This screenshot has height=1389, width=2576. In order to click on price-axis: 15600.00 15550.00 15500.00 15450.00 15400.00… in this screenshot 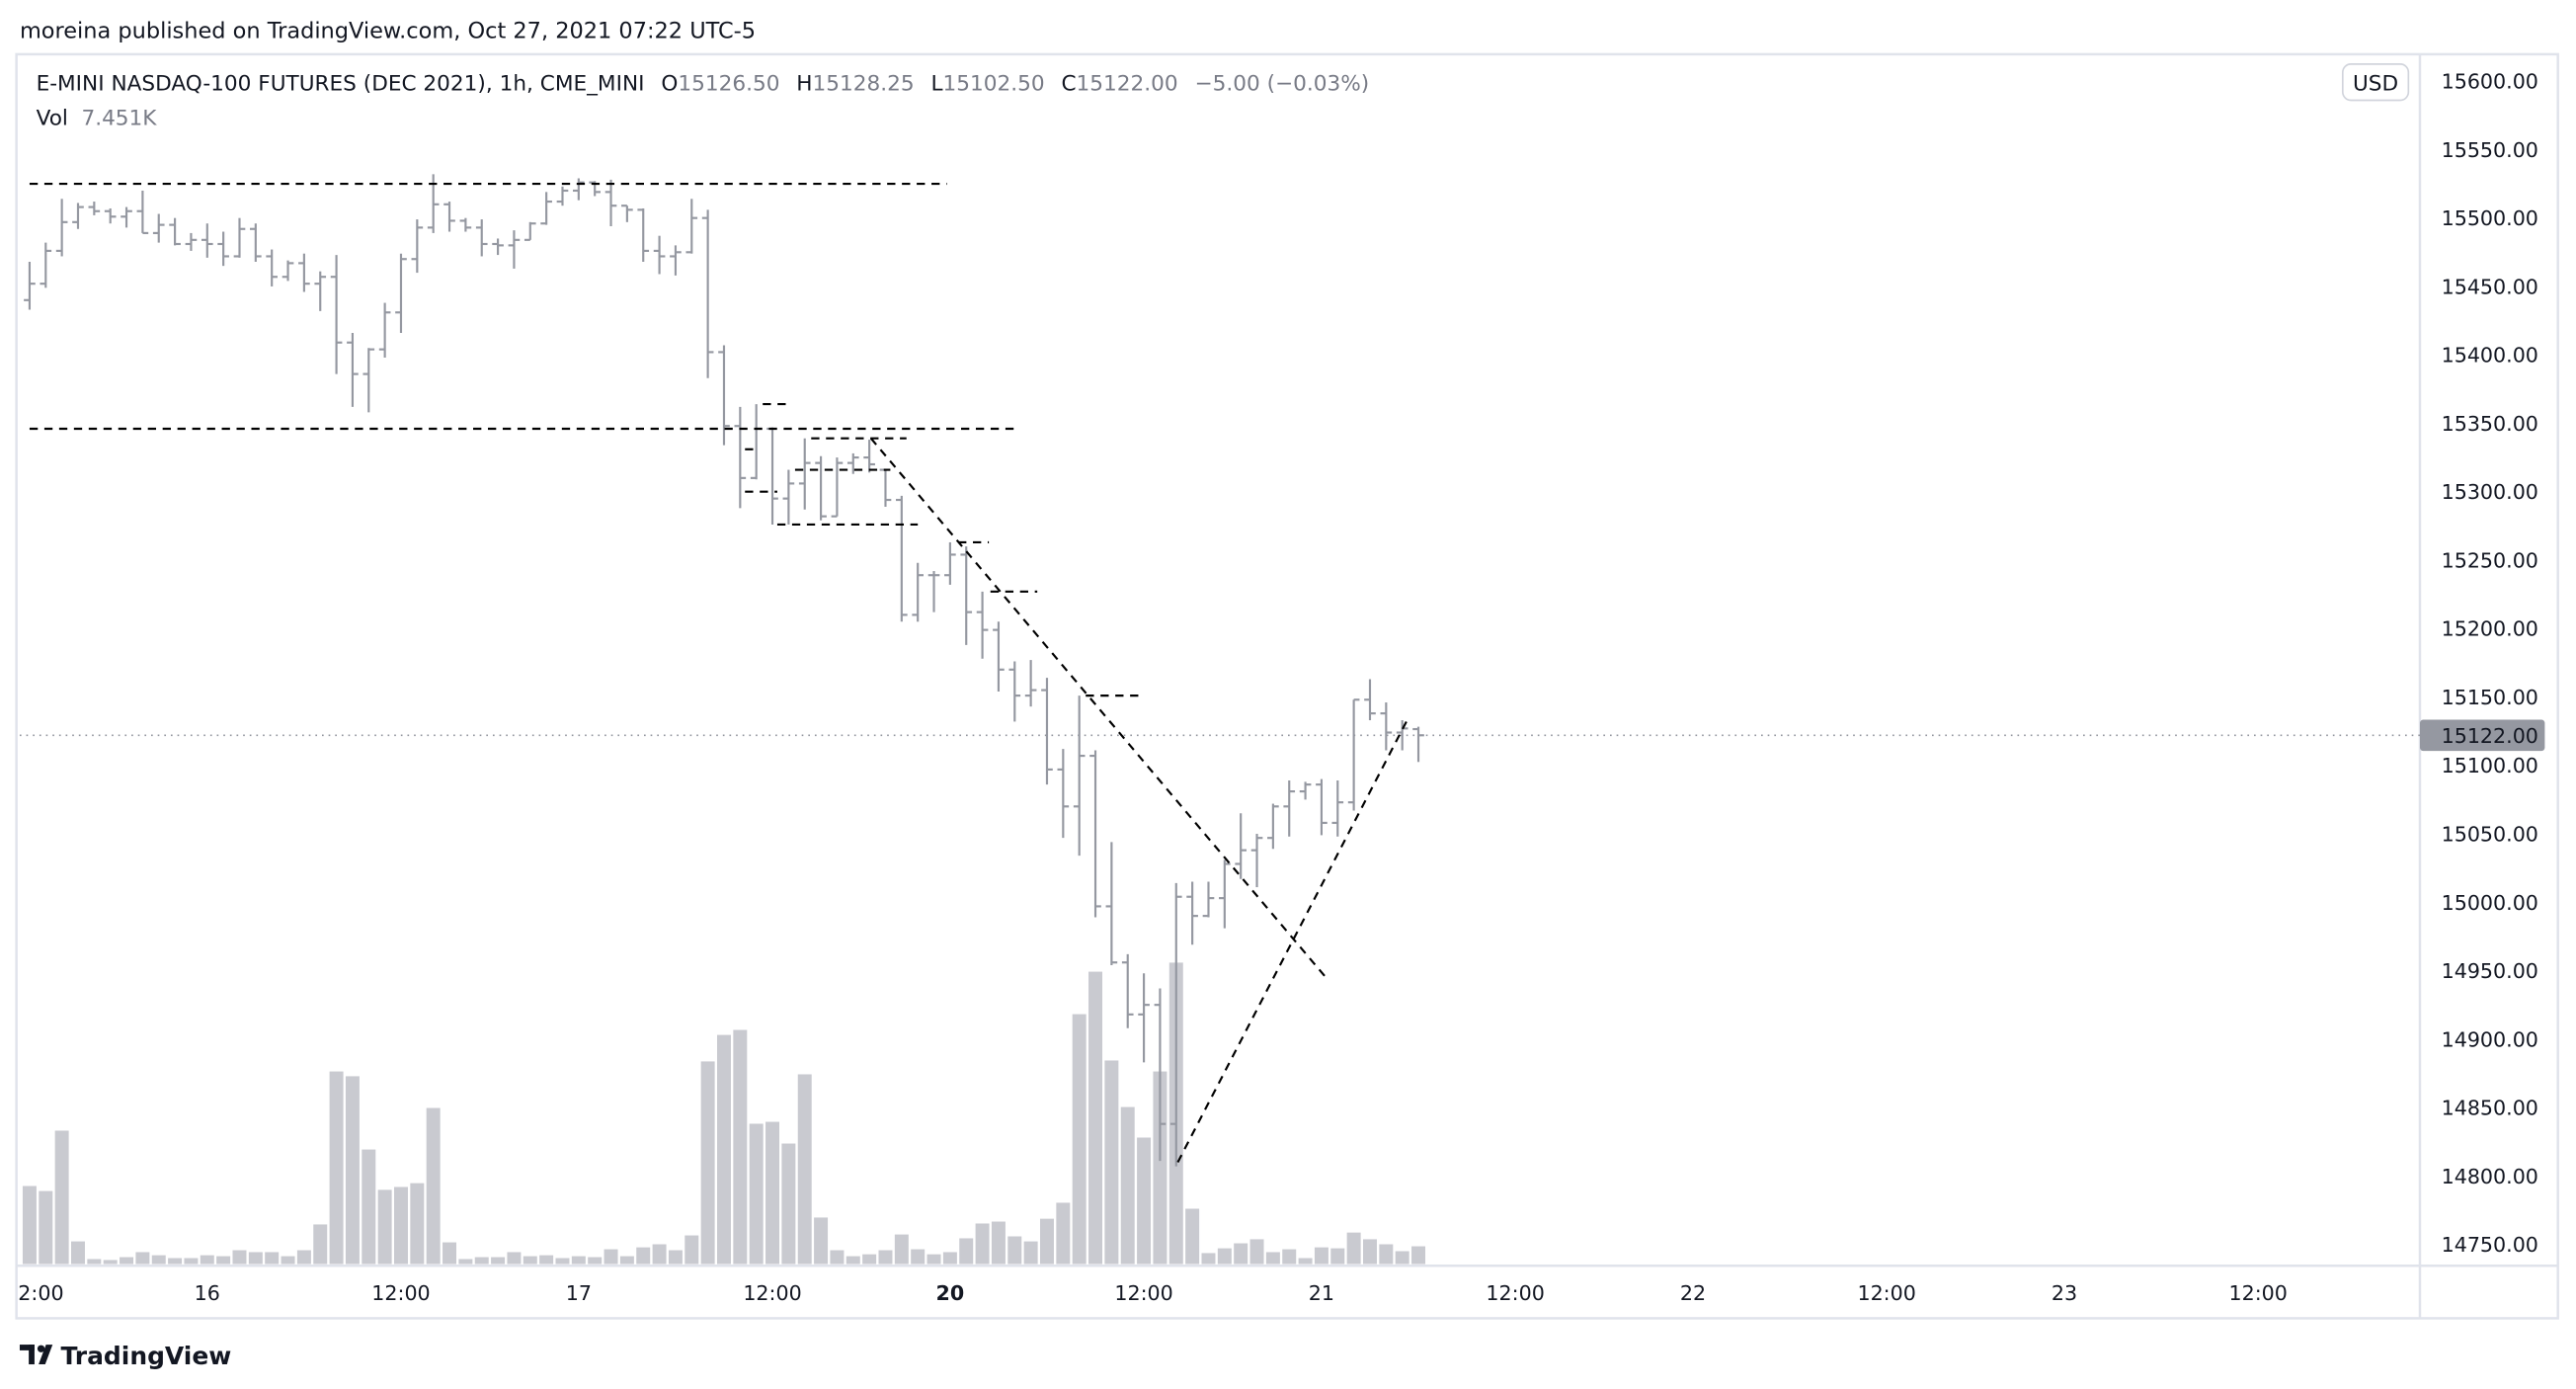, I will do `click(2490, 663)`.